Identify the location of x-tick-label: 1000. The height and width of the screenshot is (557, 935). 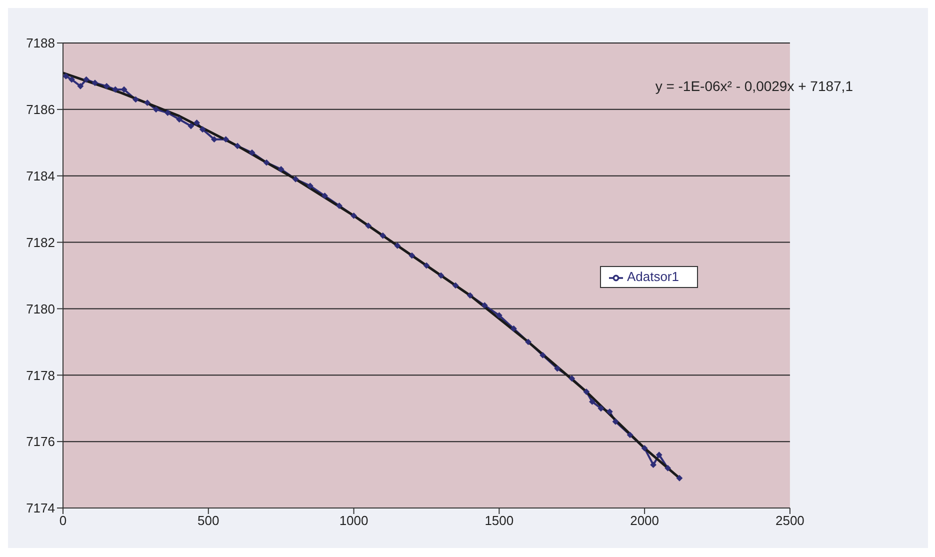
(353, 520).